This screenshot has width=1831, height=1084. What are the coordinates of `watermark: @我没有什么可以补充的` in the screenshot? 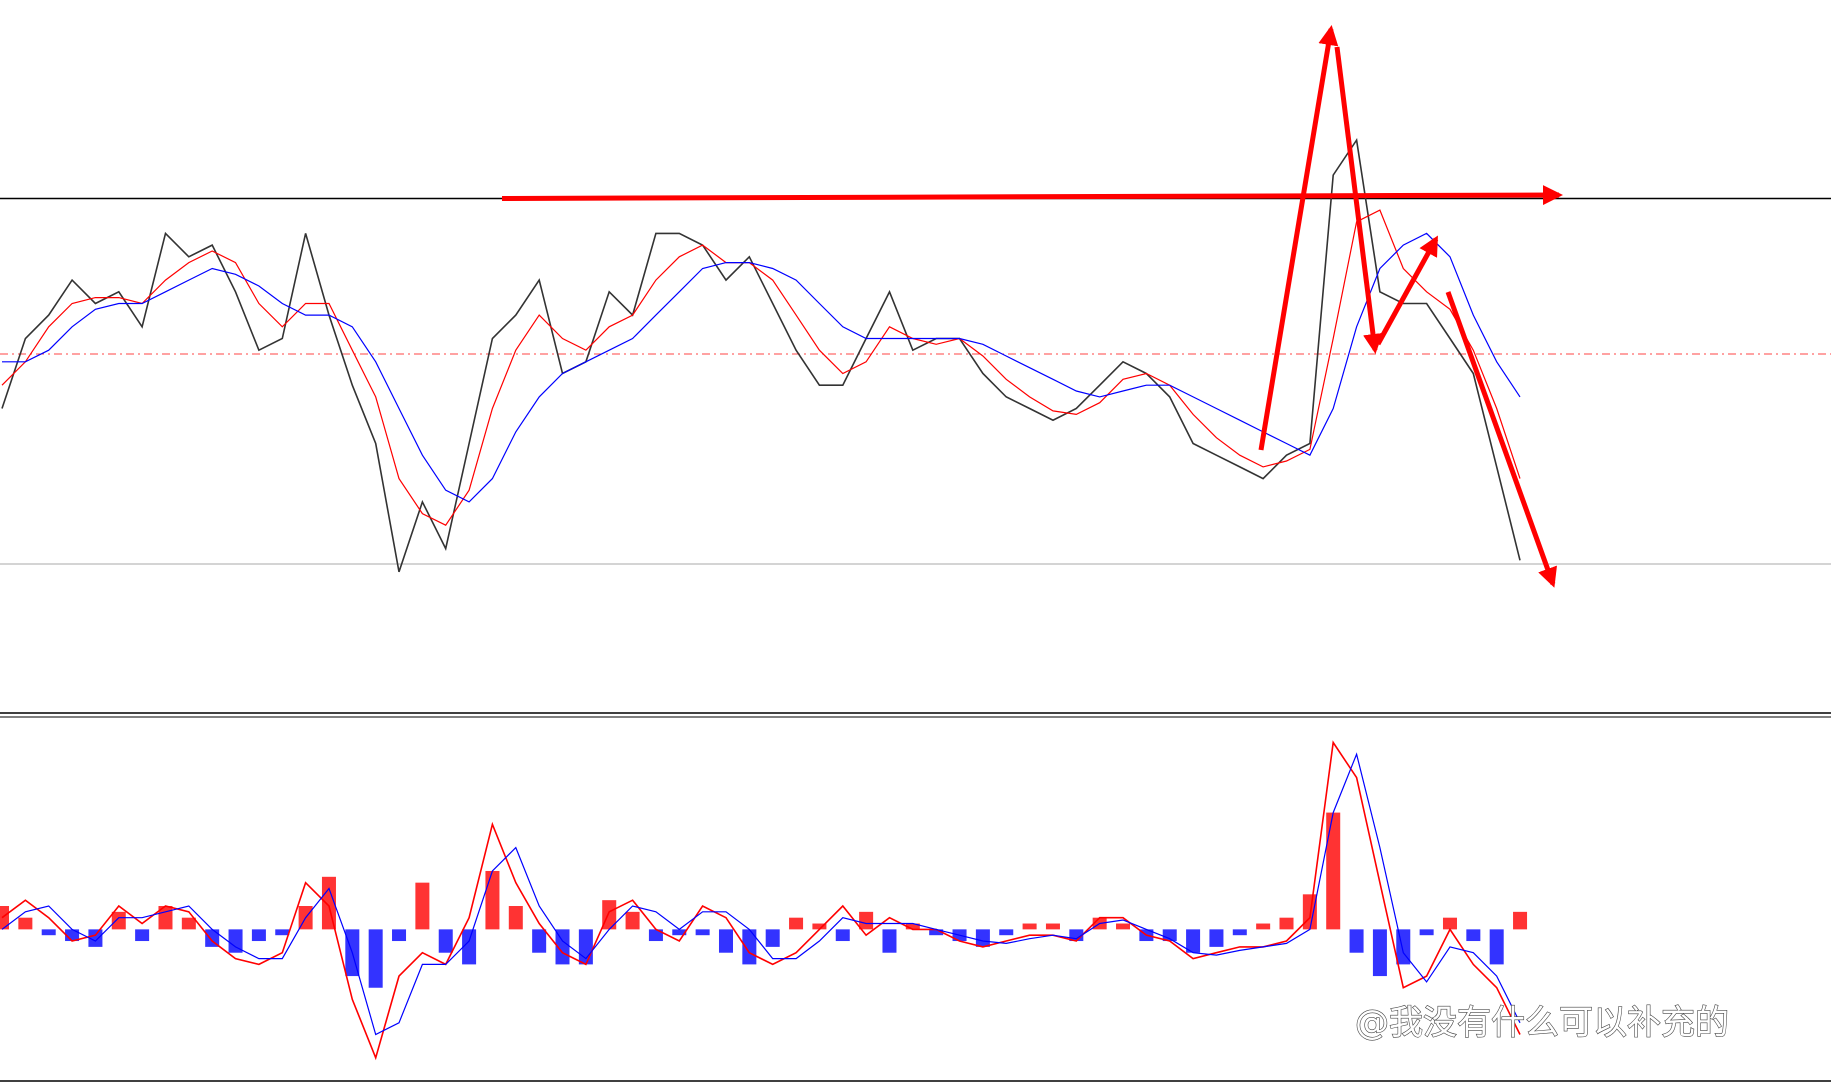 It's located at (1542, 1023).